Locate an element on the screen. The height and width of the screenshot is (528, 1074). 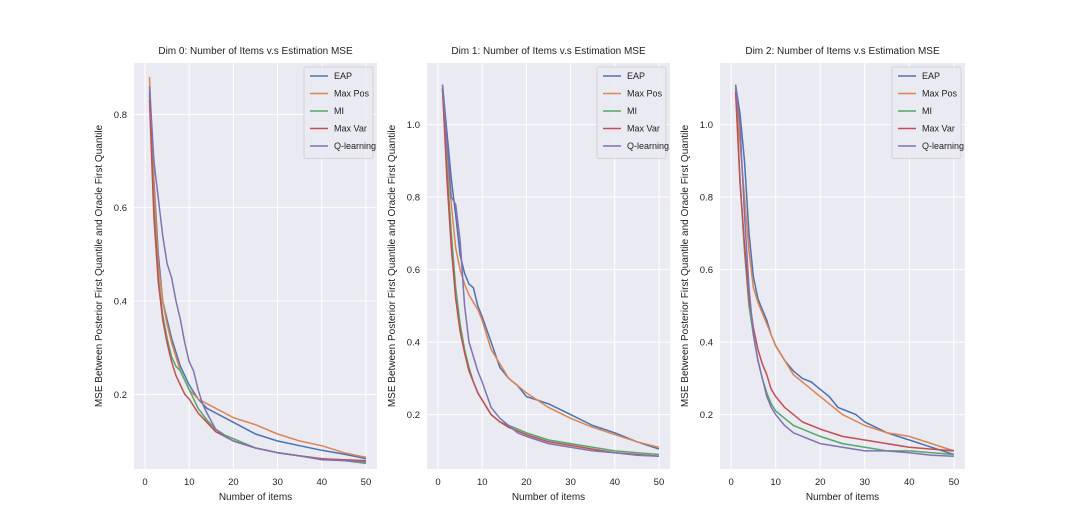
series-line-max-var is located at coordinates (550, 273).